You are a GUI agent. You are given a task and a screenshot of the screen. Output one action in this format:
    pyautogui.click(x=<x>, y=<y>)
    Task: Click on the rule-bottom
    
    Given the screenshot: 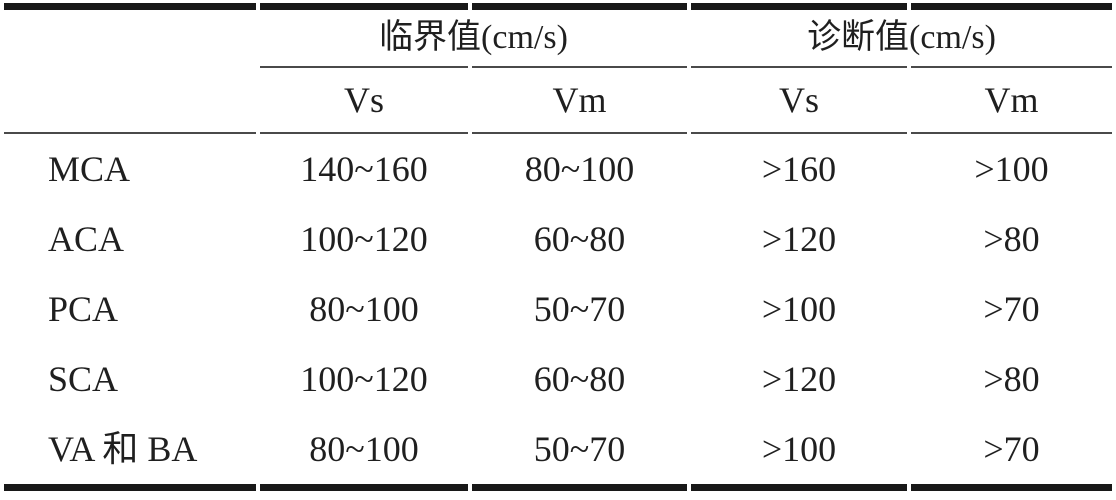 What is the action you would take?
    pyautogui.click(x=558, y=487)
    